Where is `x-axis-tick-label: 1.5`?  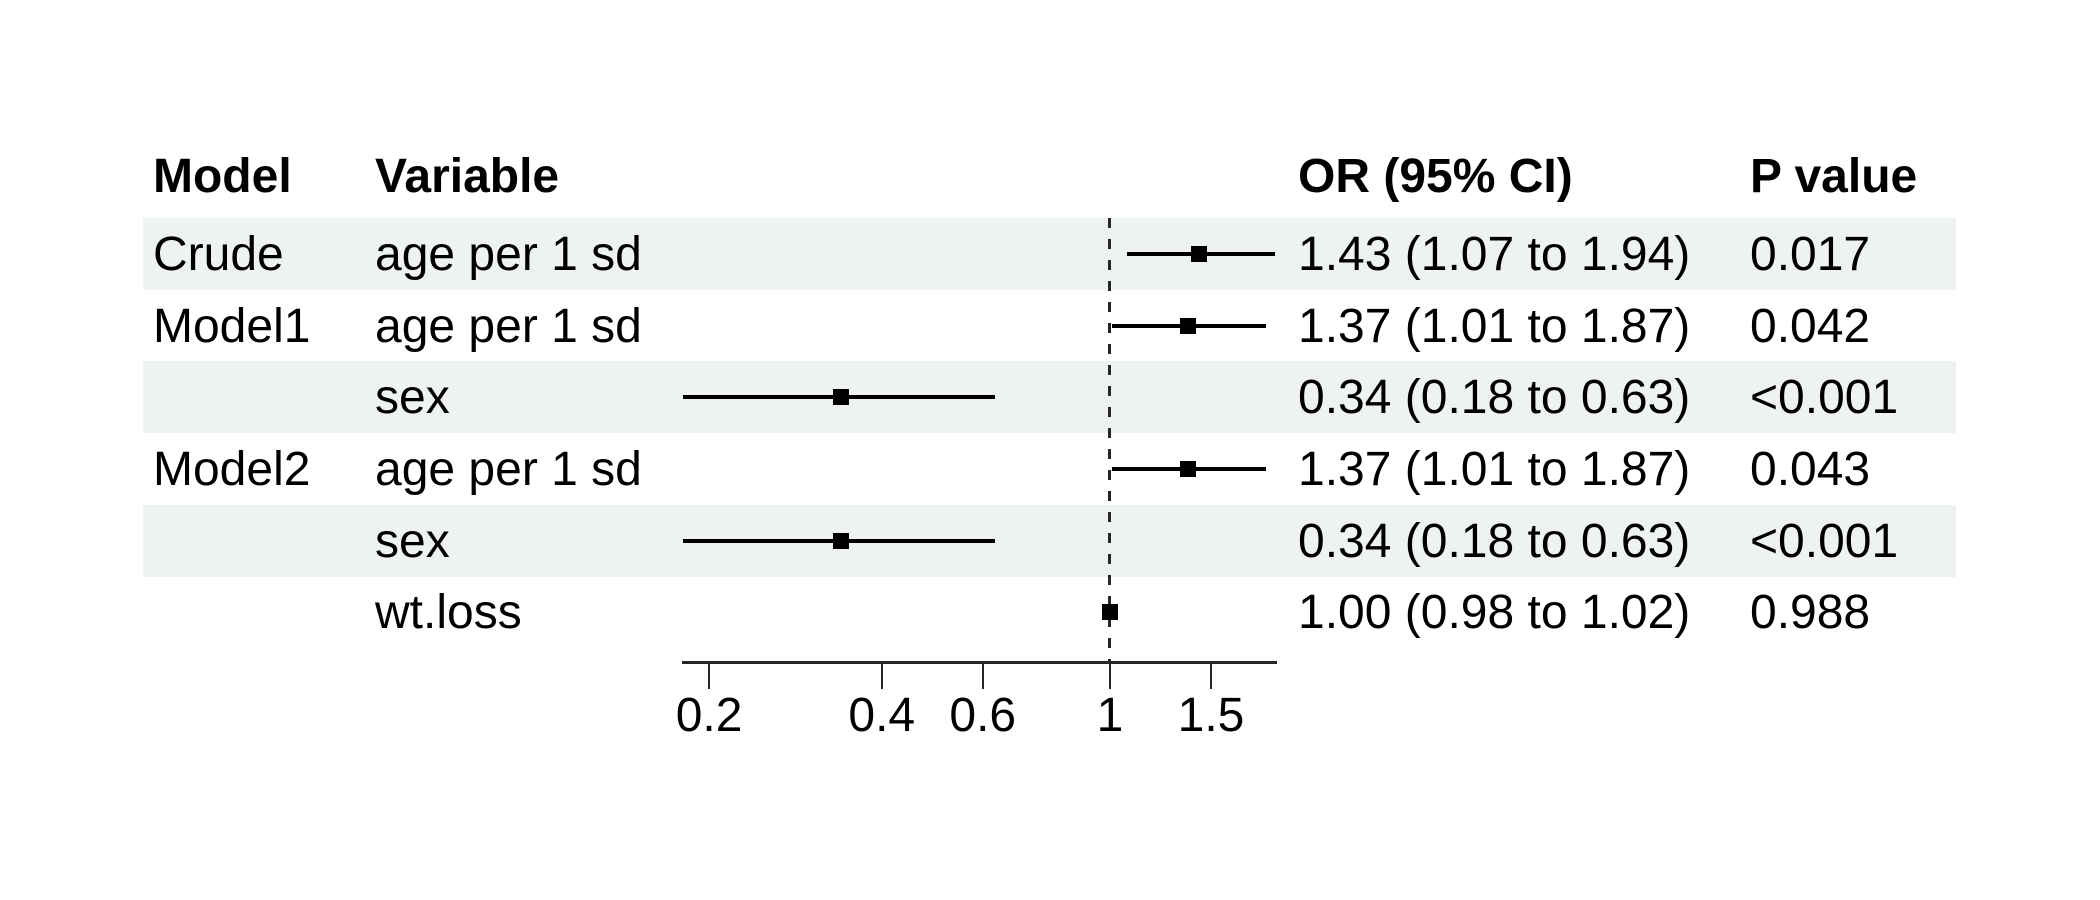 x-axis-tick-label: 1.5 is located at coordinates (1211, 715).